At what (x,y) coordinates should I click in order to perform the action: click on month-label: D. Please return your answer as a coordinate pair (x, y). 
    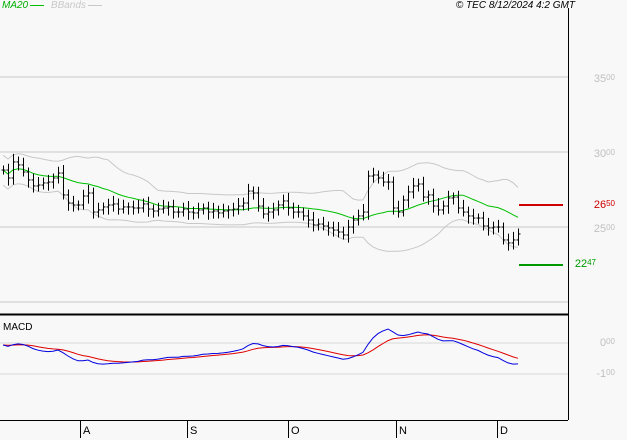
    Looking at the image, I should click on (504, 431).